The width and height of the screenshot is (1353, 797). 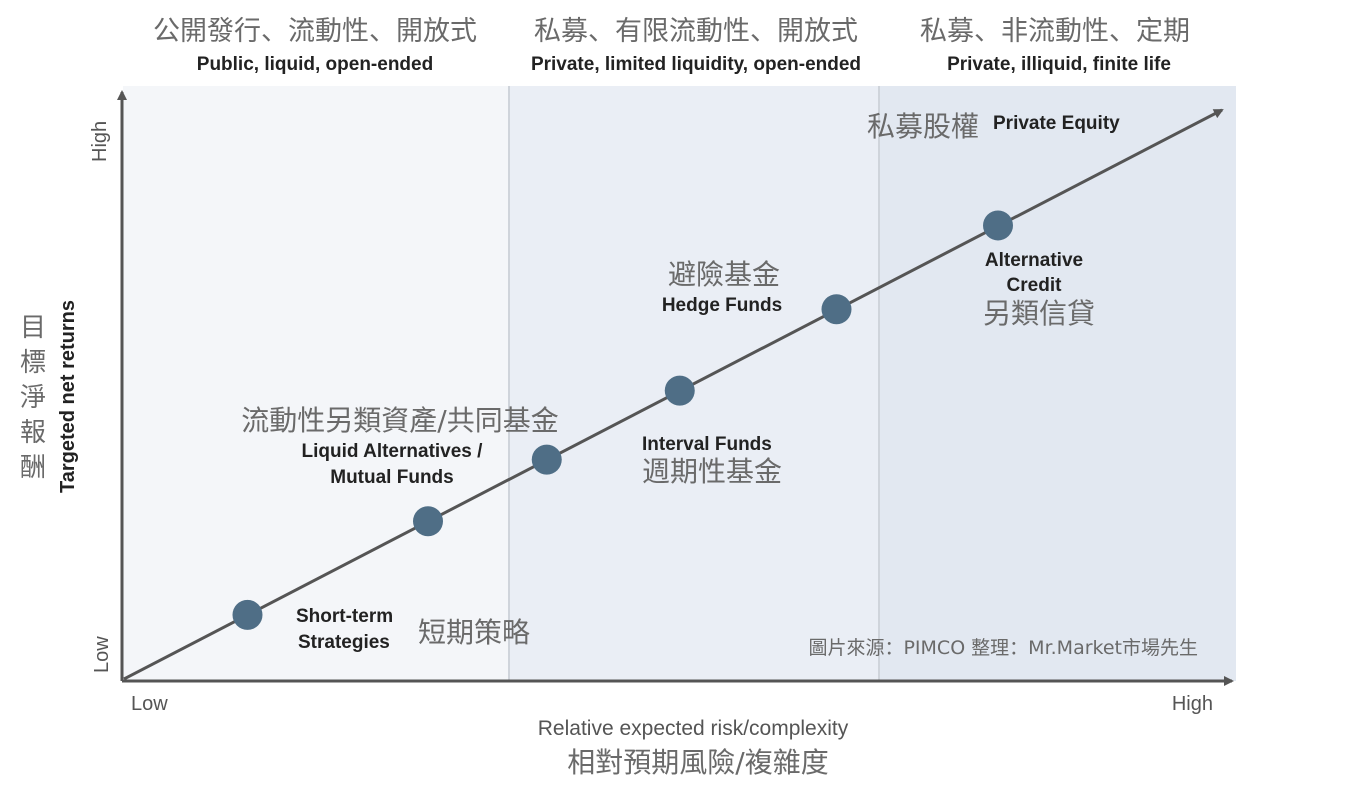 What do you see at coordinates (1003, 648) in the screenshot?
I see `source-credit: 圖片來源：PIMCO 整理：Mr.Market市場先生` at bounding box center [1003, 648].